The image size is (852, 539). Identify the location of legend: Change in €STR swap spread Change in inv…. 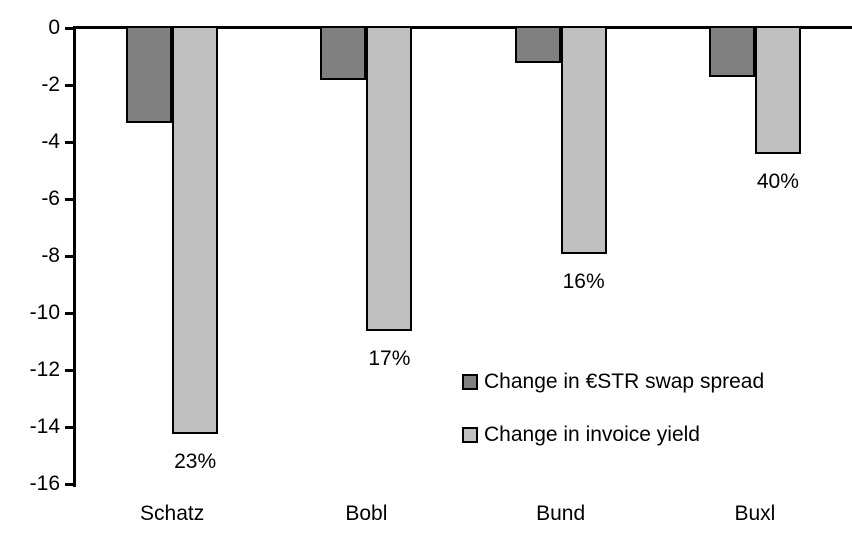
(613, 424).